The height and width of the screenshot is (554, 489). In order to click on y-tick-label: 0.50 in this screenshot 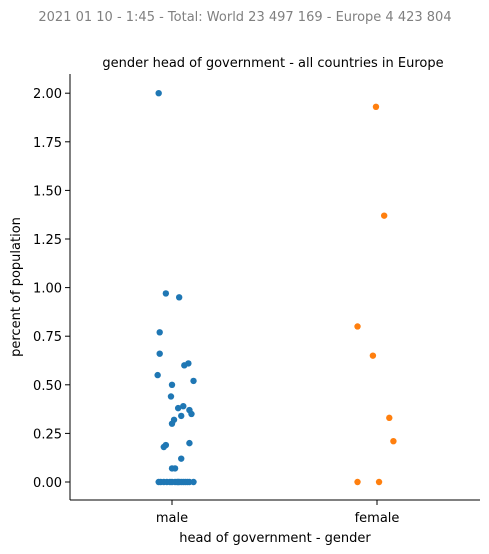, I will do `click(47, 386)`.